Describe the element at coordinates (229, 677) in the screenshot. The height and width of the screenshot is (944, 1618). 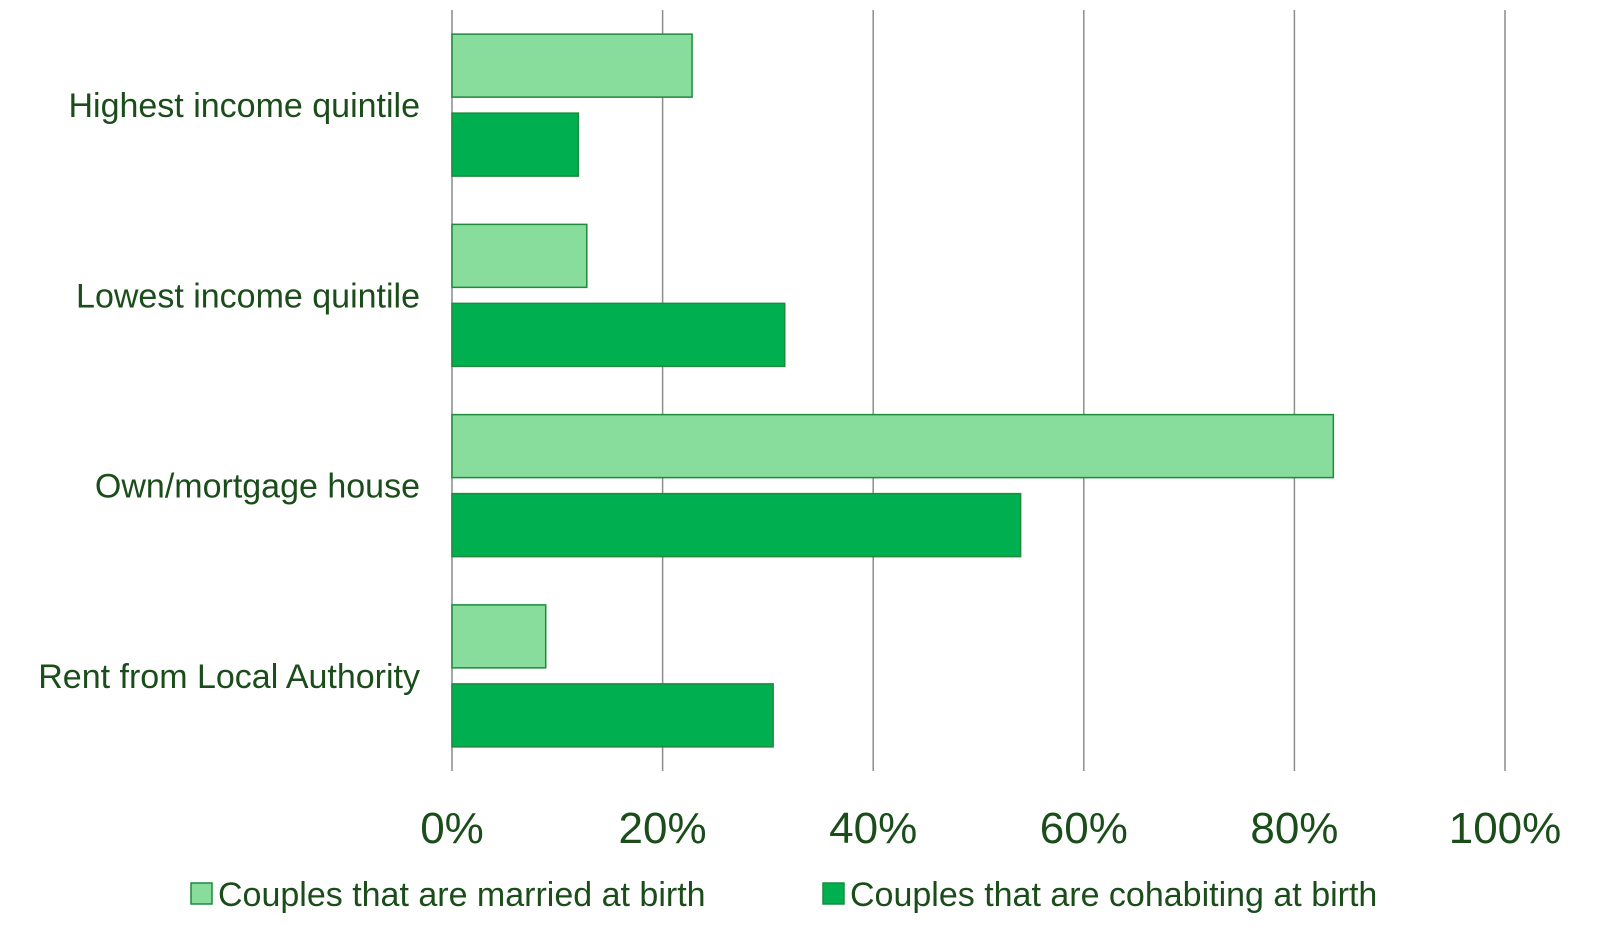
I see `category-label: Rent from Local Authority` at that location.